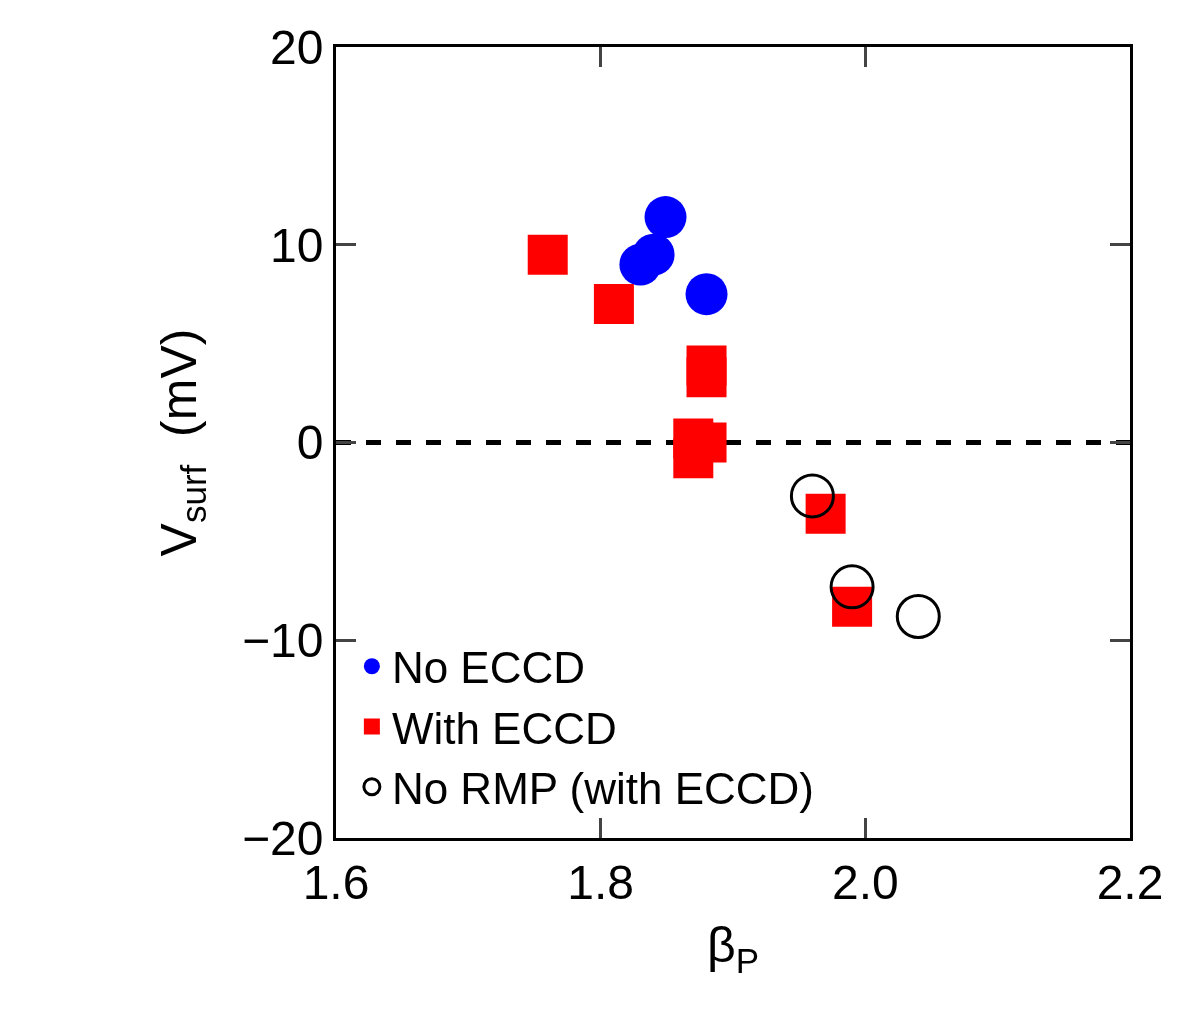  What do you see at coordinates (865, 882) in the screenshot?
I see `x-tick-label: 2.0` at bounding box center [865, 882].